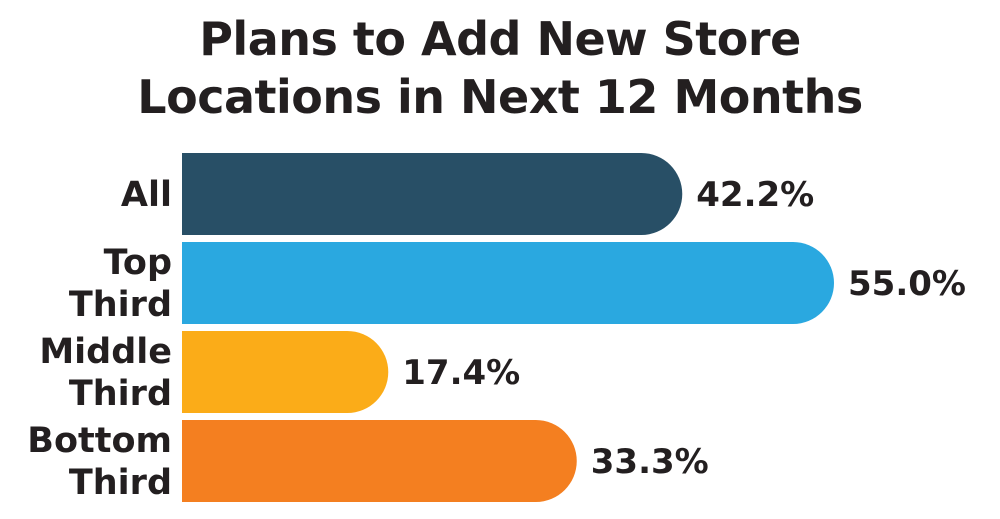 The height and width of the screenshot is (519, 1000). Describe the element at coordinates (650, 462) in the screenshot. I see `value-label-3: 33.3%` at that location.